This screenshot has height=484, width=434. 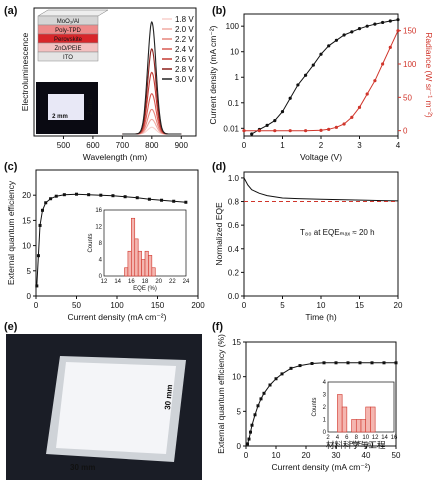 I want to click on y2-tick-label: 100, so click(x=410, y=64).